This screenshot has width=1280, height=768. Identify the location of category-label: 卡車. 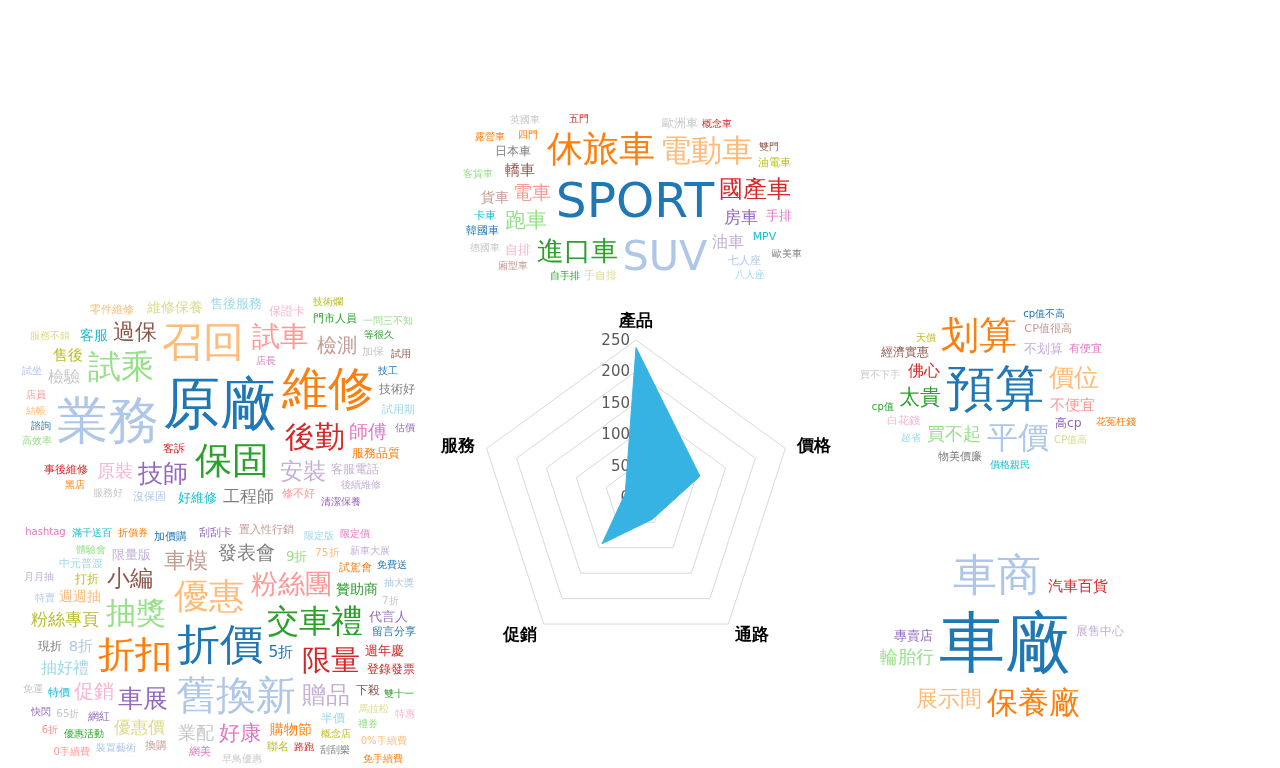
(485, 214).